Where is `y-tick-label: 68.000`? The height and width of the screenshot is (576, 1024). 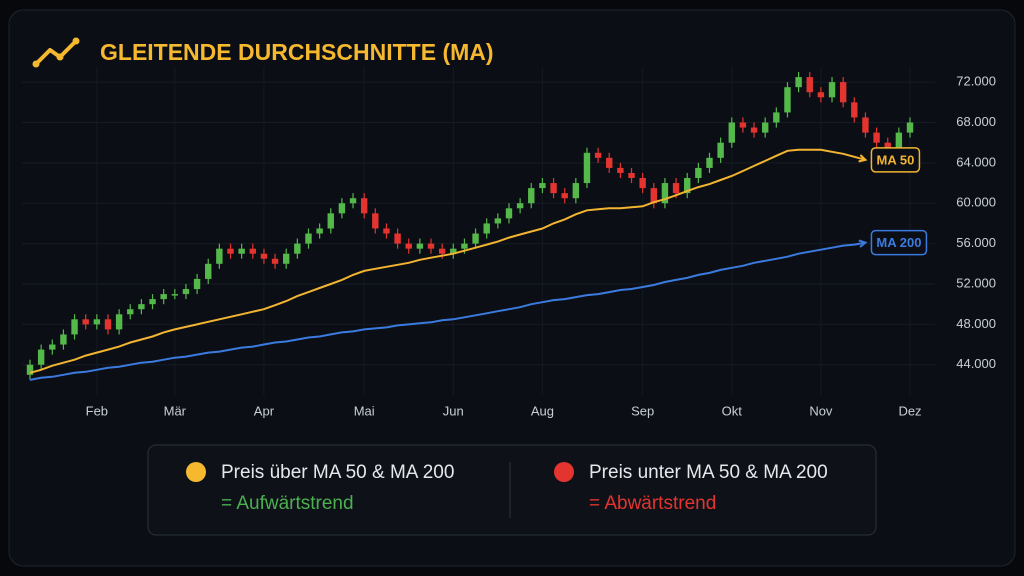 y-tick-label: 68.000 is located at coordinates (976, 121).